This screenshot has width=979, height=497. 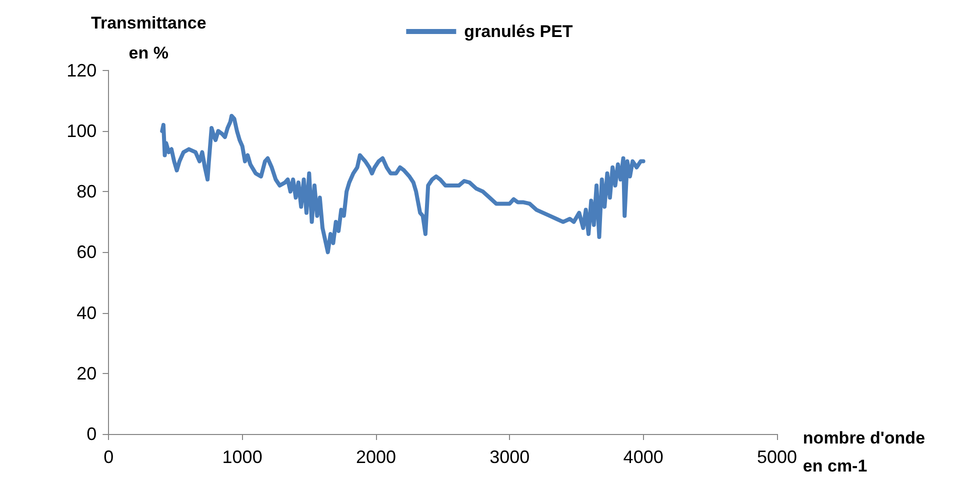 What do you see at coordinates (242, 457) in the screenshot?
I see `x-tick-label: 1000` at bounding box center [242, 457].